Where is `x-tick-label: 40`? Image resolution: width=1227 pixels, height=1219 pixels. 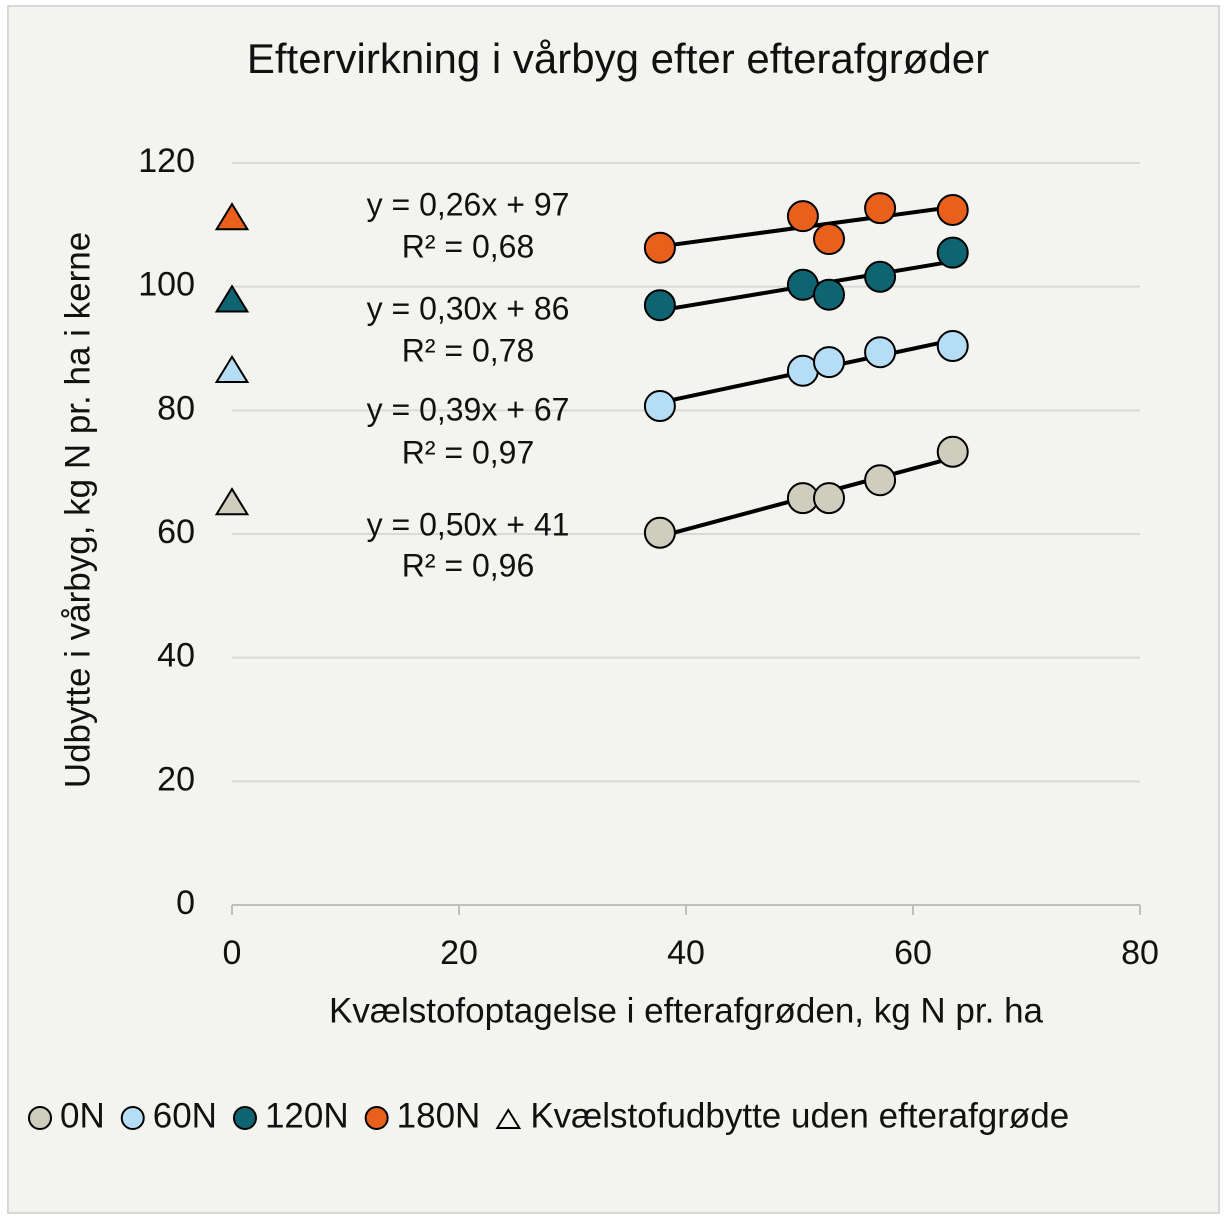
x-tick-label: 40 is located at coordinates (686, 953).